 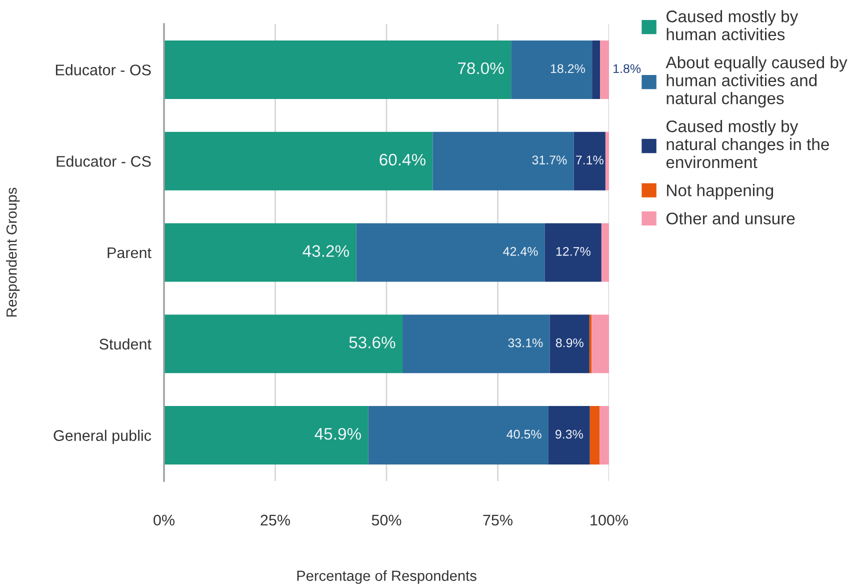 I want to click on data-label: 18.2%, so click(x=567, y=69).